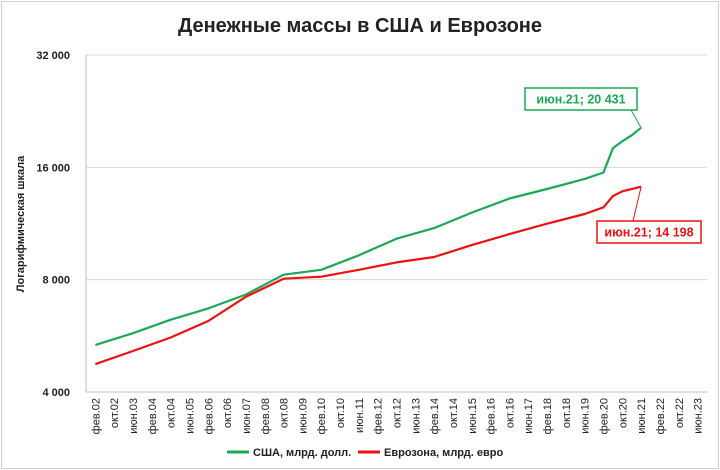 The width and height of the screenshot is (720, 470). Describe the element at coordinates (529, 416) in the screenshot. I see `x-tick-label: июн.17` at that location.